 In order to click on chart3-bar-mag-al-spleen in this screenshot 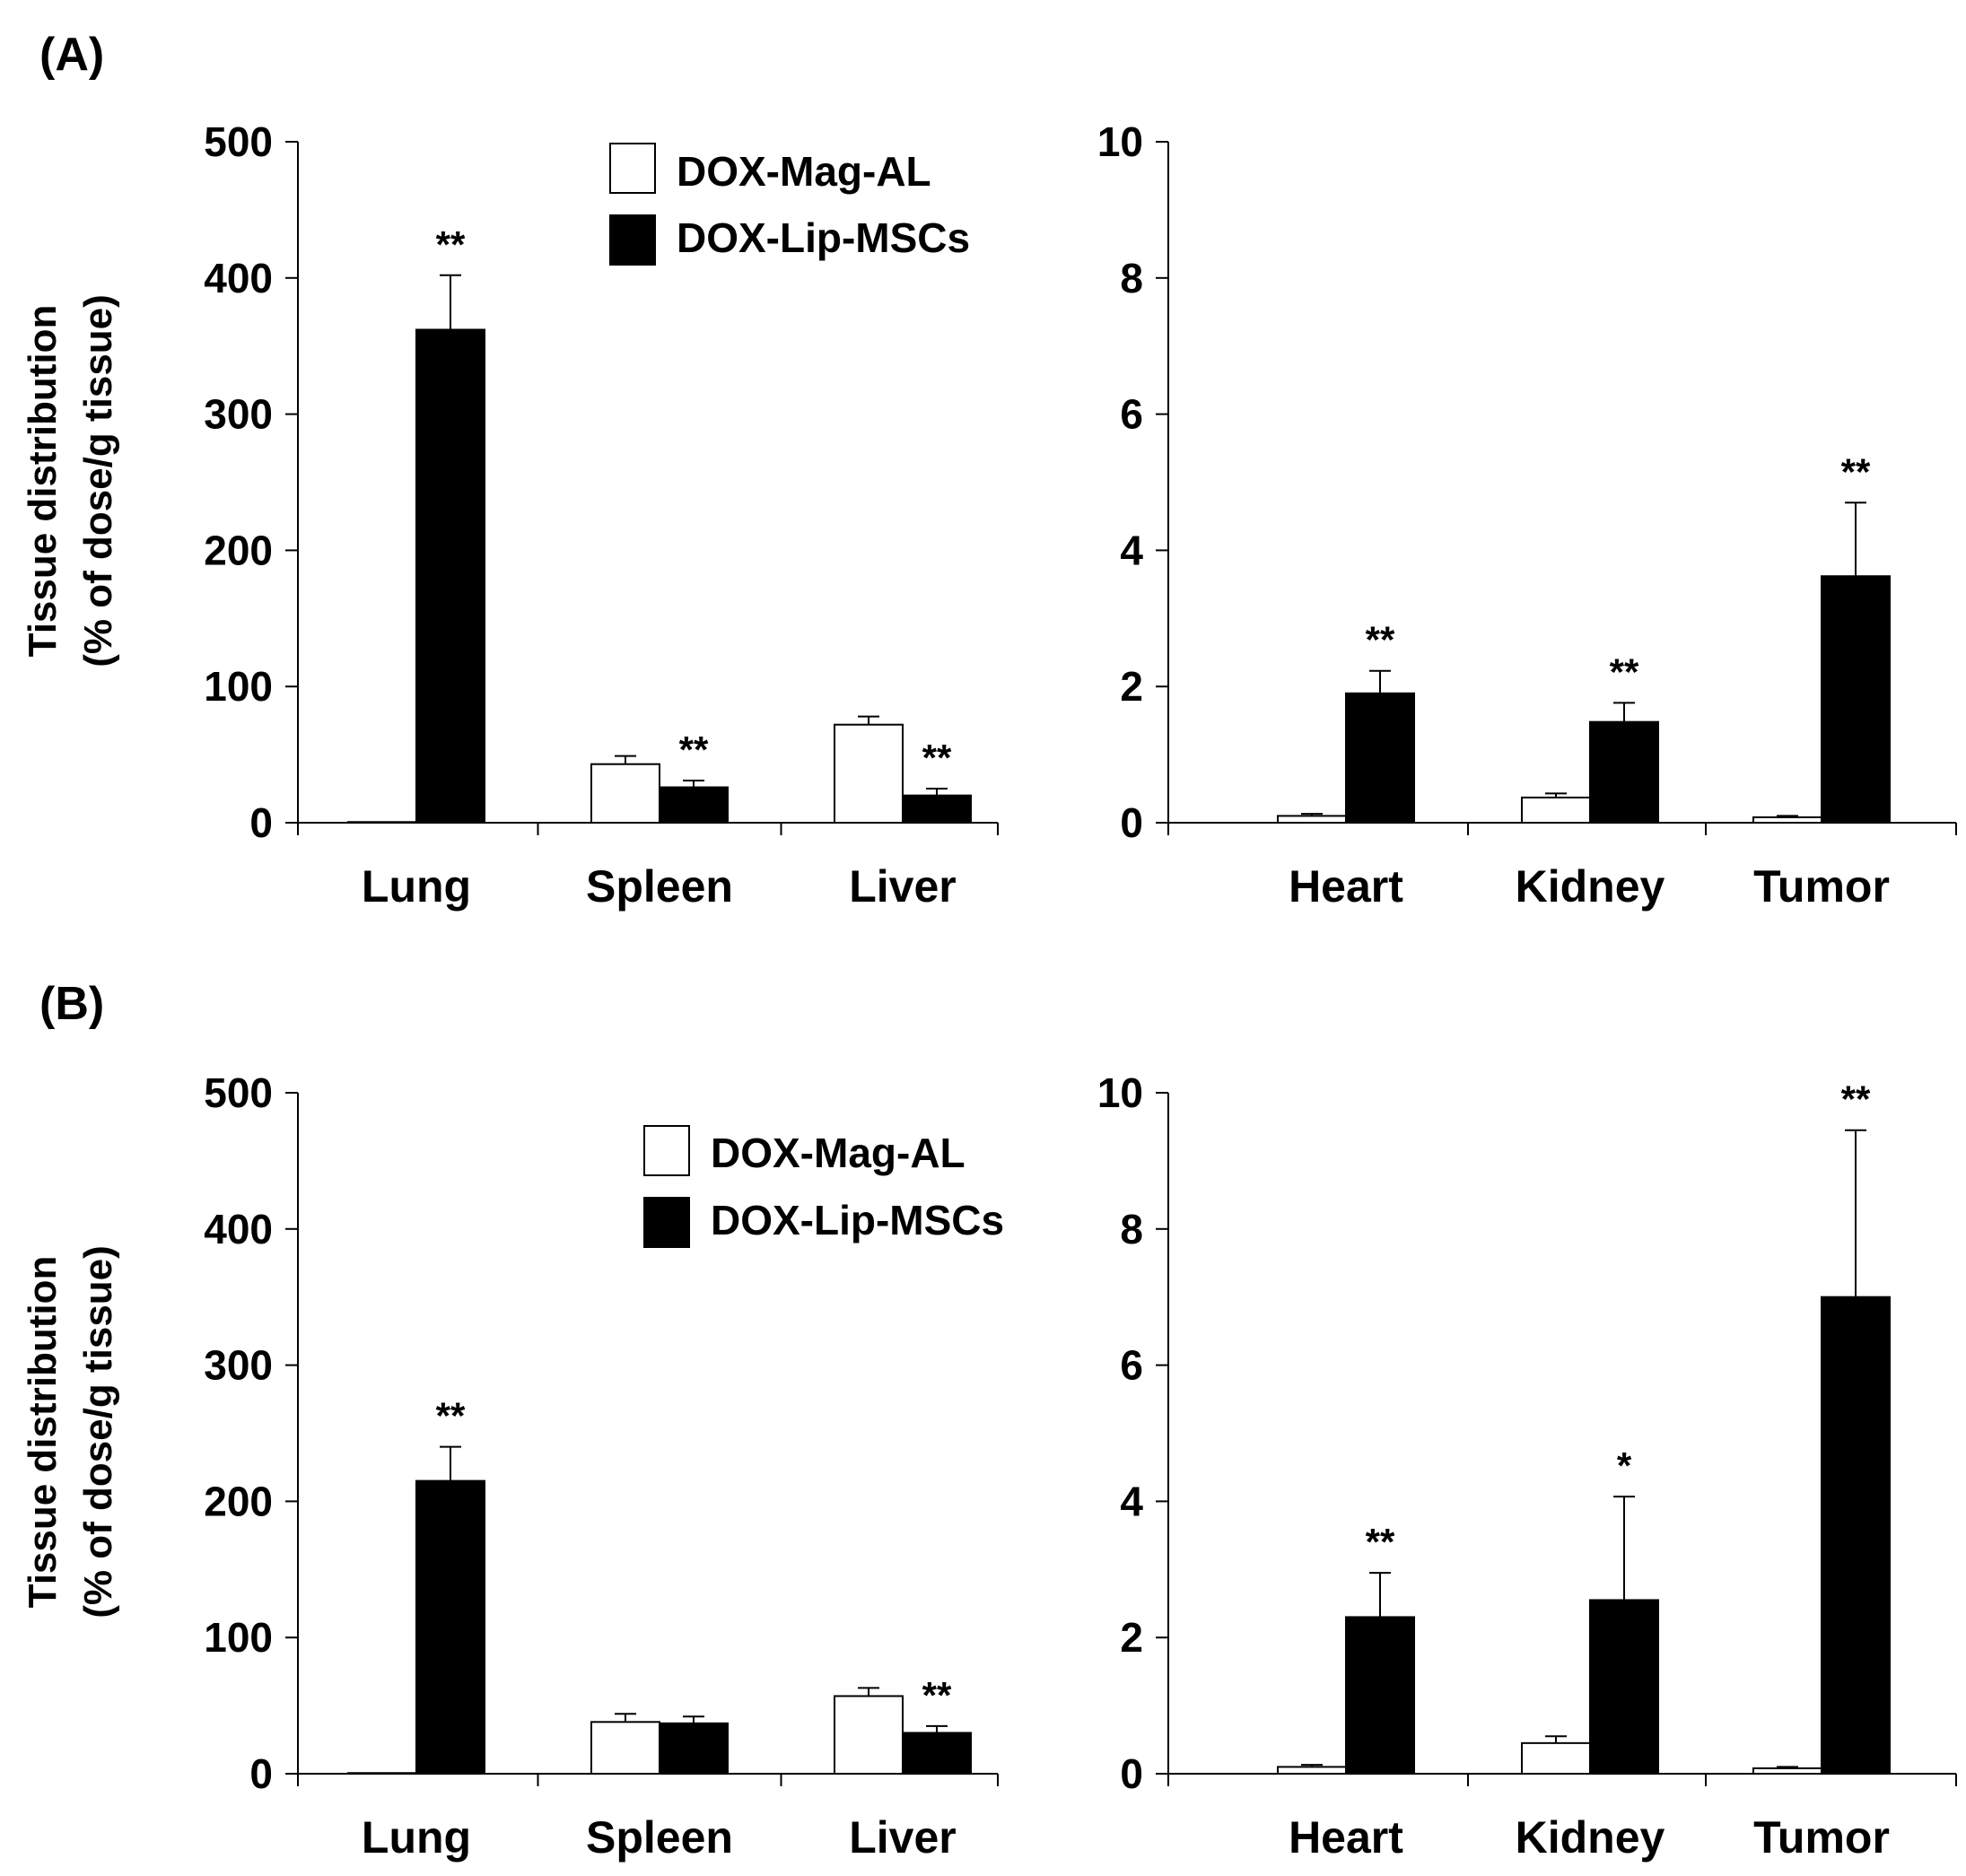, I will do `click(625, 1748)`.